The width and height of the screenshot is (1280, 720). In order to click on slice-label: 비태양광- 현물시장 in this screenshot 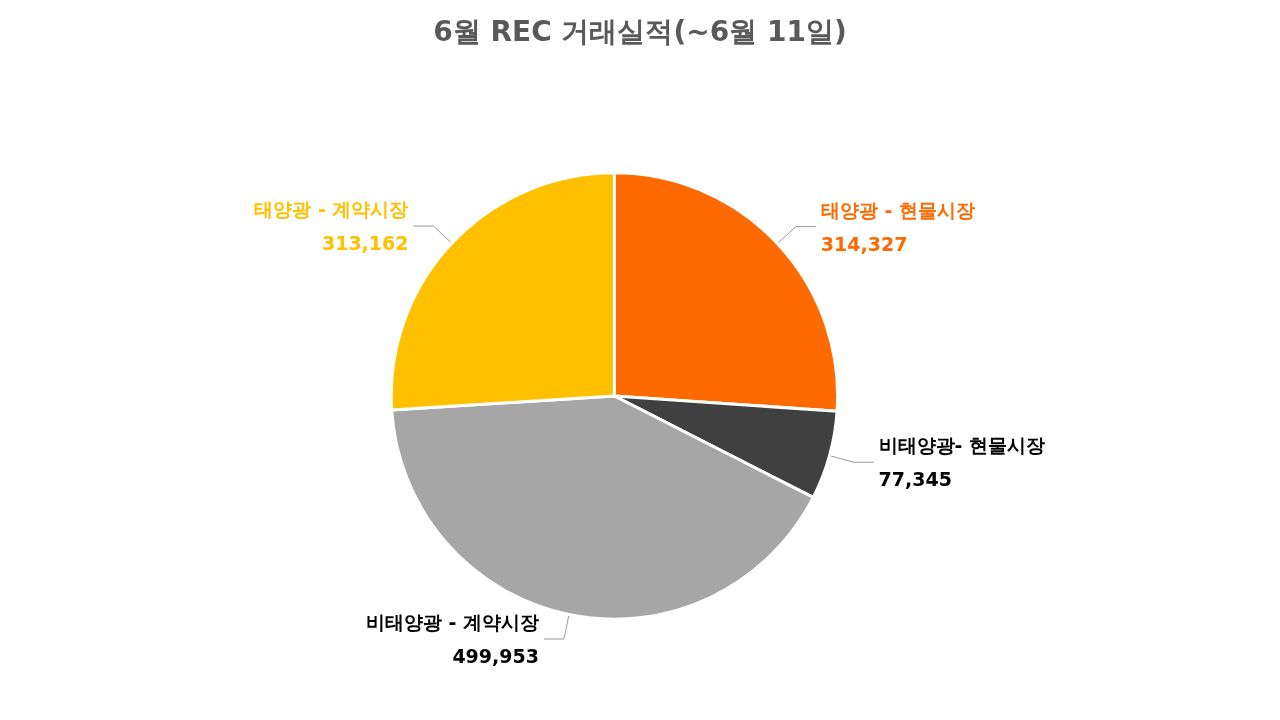, I will do `click(962, 445)`.